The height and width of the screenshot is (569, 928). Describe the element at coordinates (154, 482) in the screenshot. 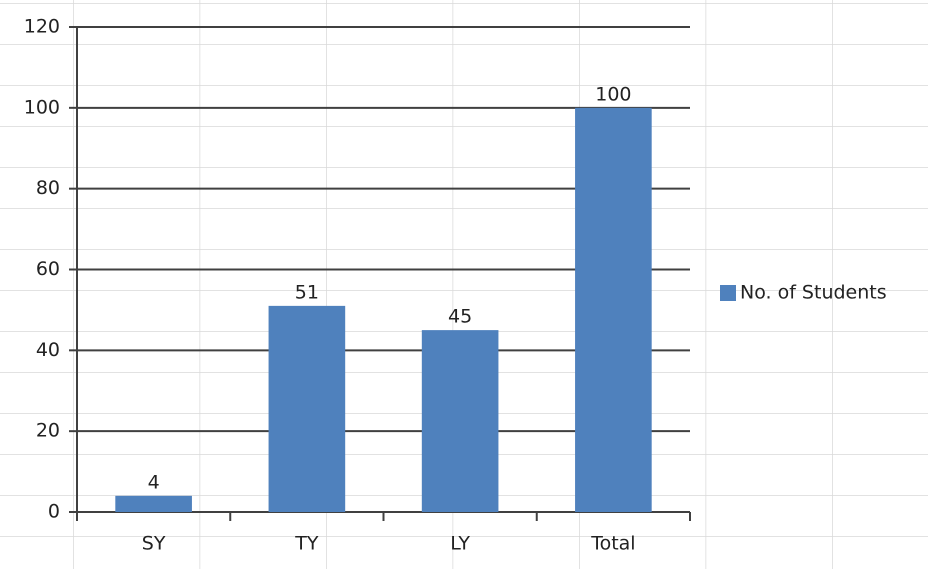

I see `data-label: 4` at that location.